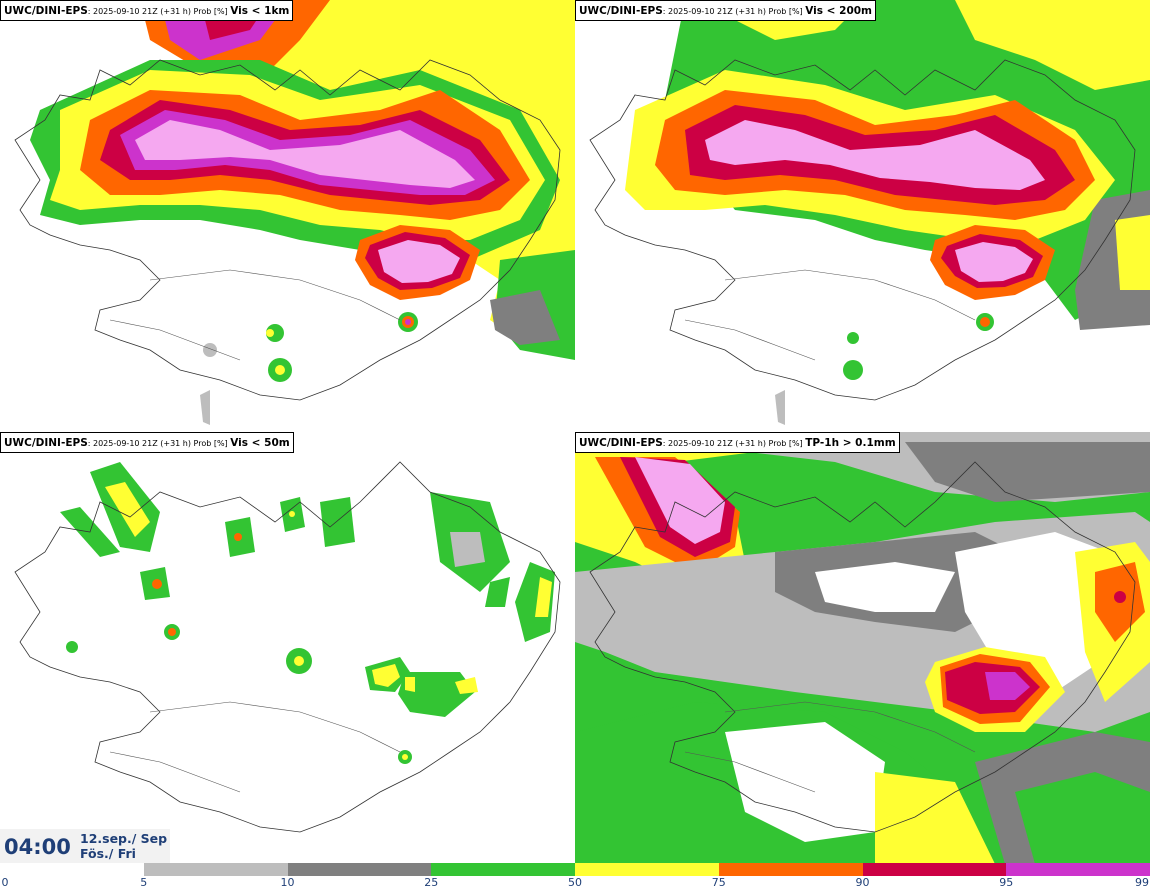 The height and width of the screenshot is (891, 1150). I want to click on colorbar: 0 5 10 25 50 75 90 95 99, so click(575, 877).